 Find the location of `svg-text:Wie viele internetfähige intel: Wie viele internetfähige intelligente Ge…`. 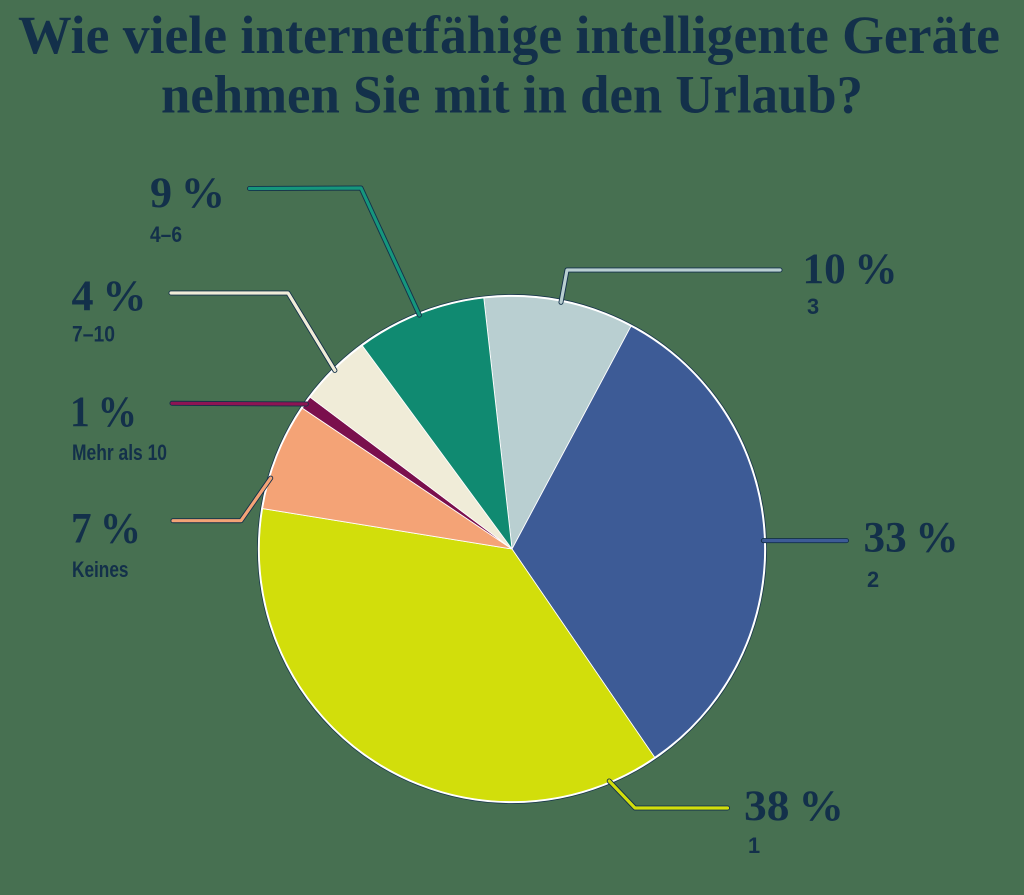

svg-text:Wie viele internetfähige intel: Wie viele internetfähige intelligente Ge… is located at coordinates (509, 35).